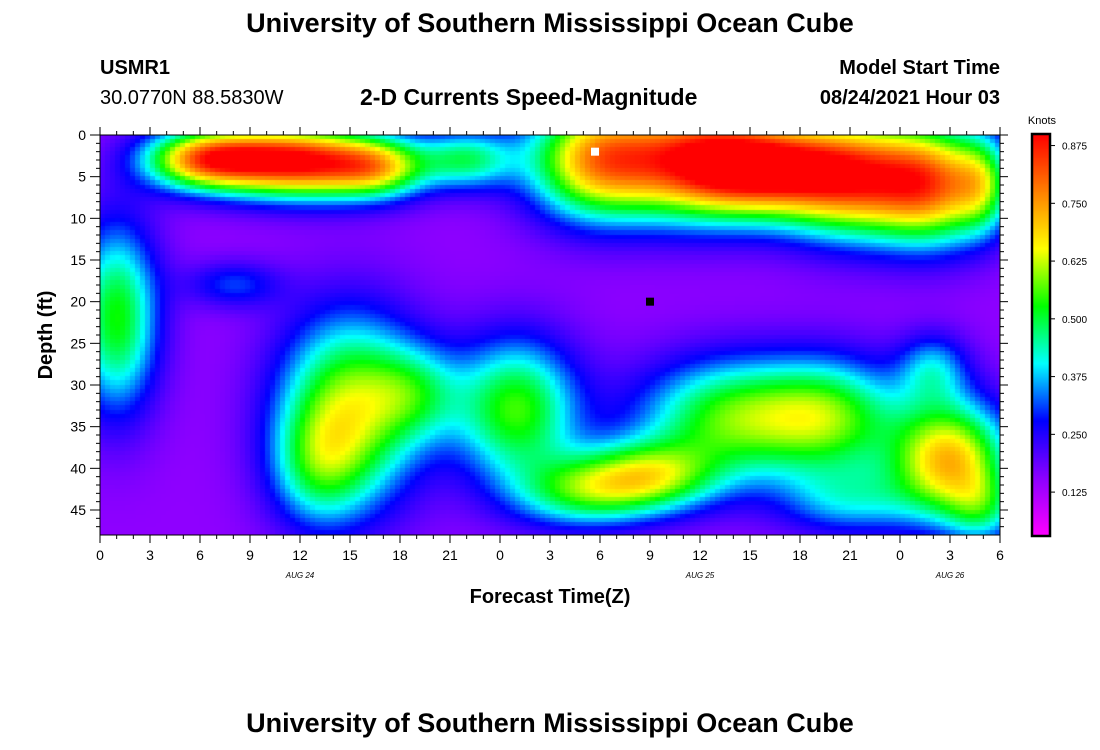 The image size is (1100, 750). What do you see at coordinates (1074, 320) in the screenshot?
I see `colorbar-tick-label: 0.500` at bounding box center [1074, 320].